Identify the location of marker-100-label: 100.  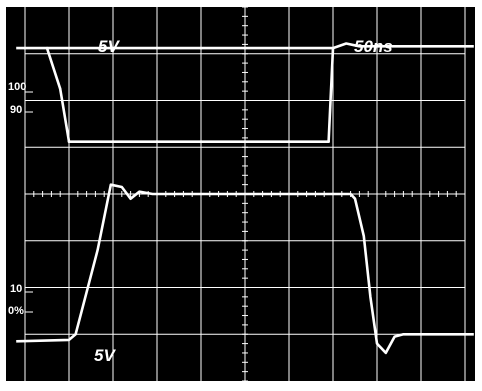
(17, 87).